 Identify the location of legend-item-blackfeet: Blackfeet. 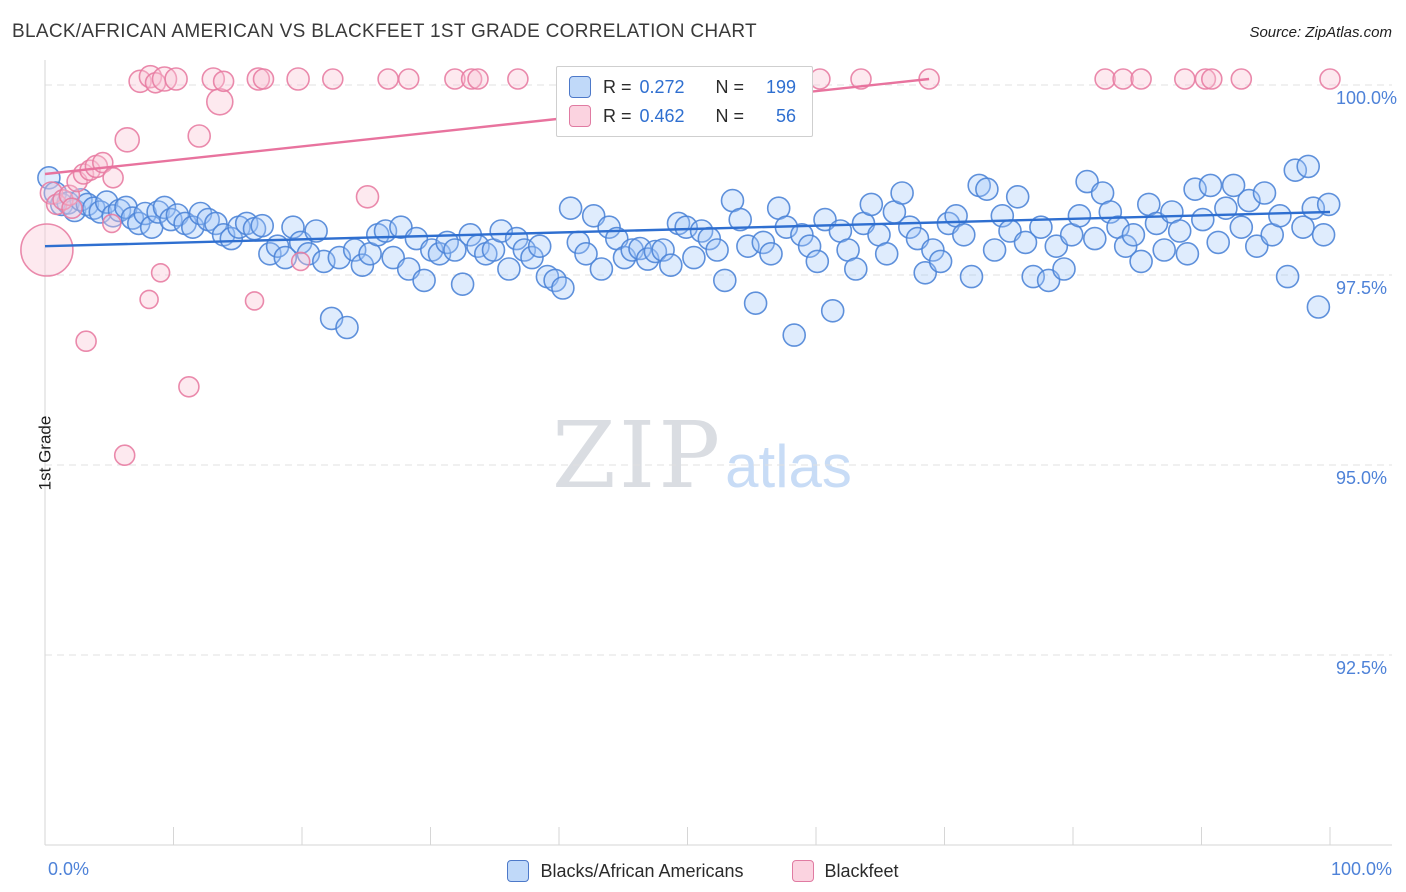
(845, 871).